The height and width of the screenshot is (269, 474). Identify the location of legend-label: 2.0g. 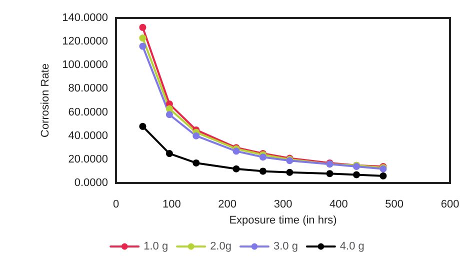
(221, 246).